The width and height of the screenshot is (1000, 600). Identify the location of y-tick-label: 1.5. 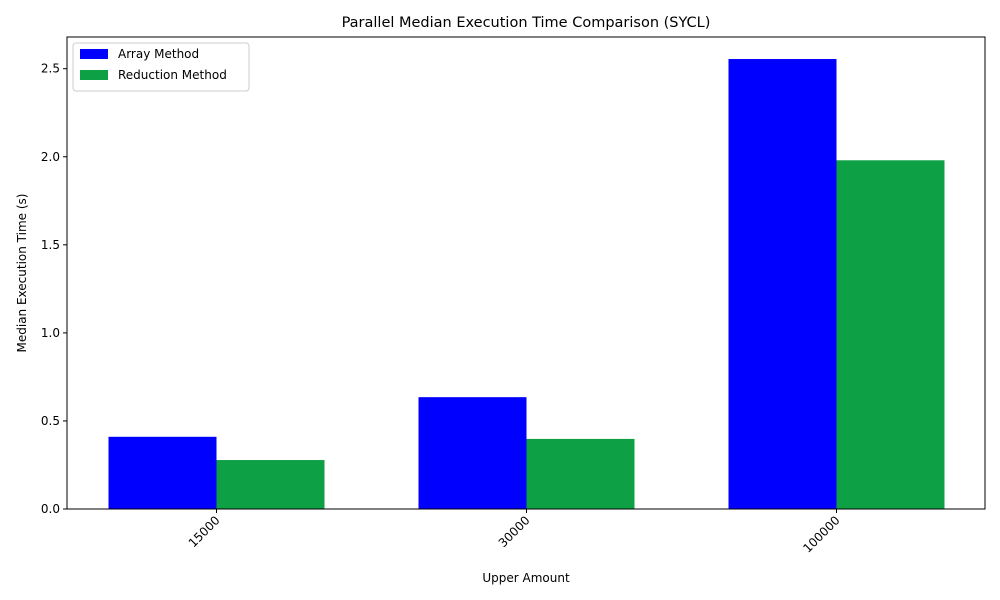
(50, 245).